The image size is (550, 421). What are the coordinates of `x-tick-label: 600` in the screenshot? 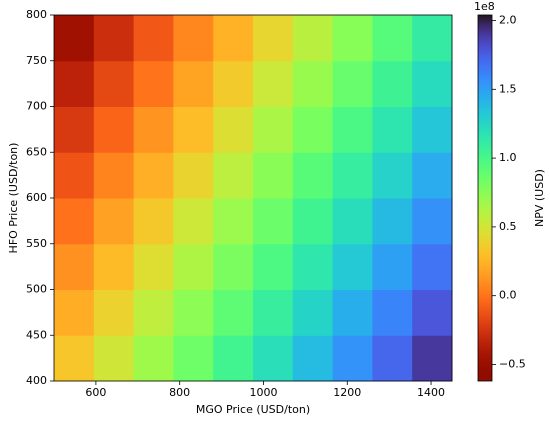 It's located at (95, 392).